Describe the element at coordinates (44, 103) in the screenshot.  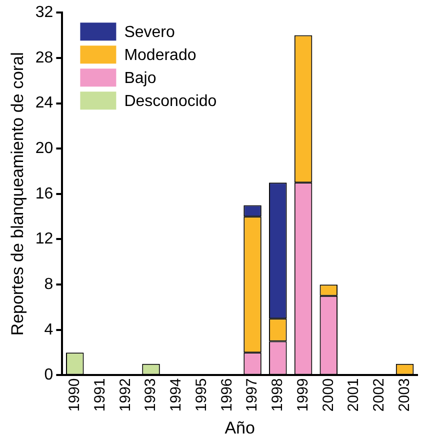
I see `y-tick-label: 24` at that location.